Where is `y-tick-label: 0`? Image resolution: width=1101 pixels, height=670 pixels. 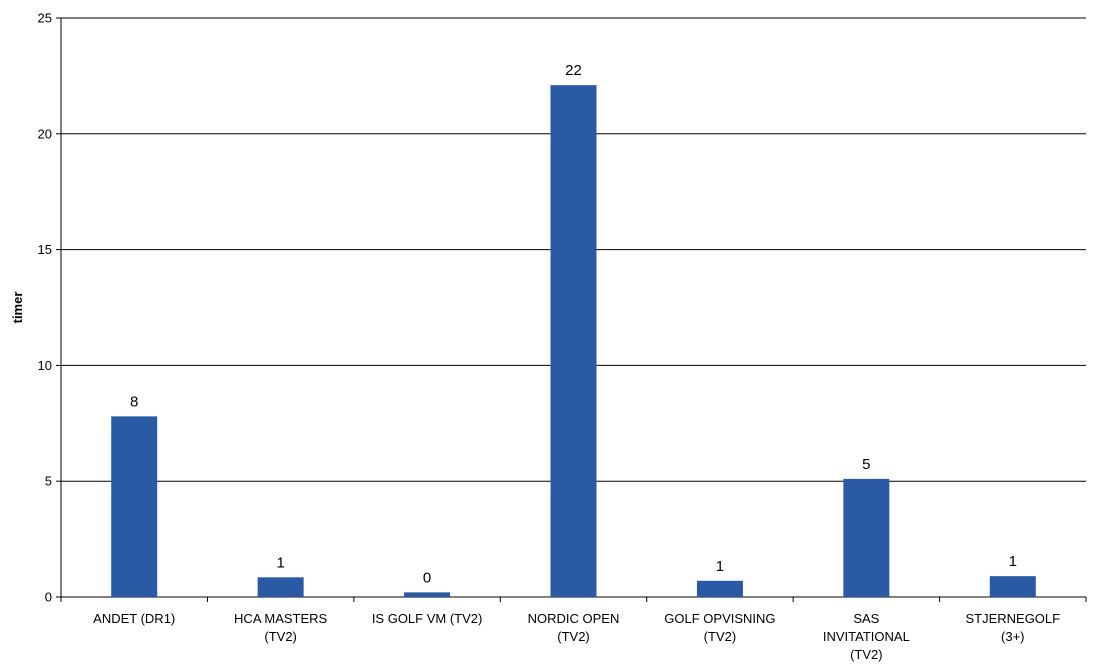
y-tick-label: 0 is located at coordinates (48, 597).